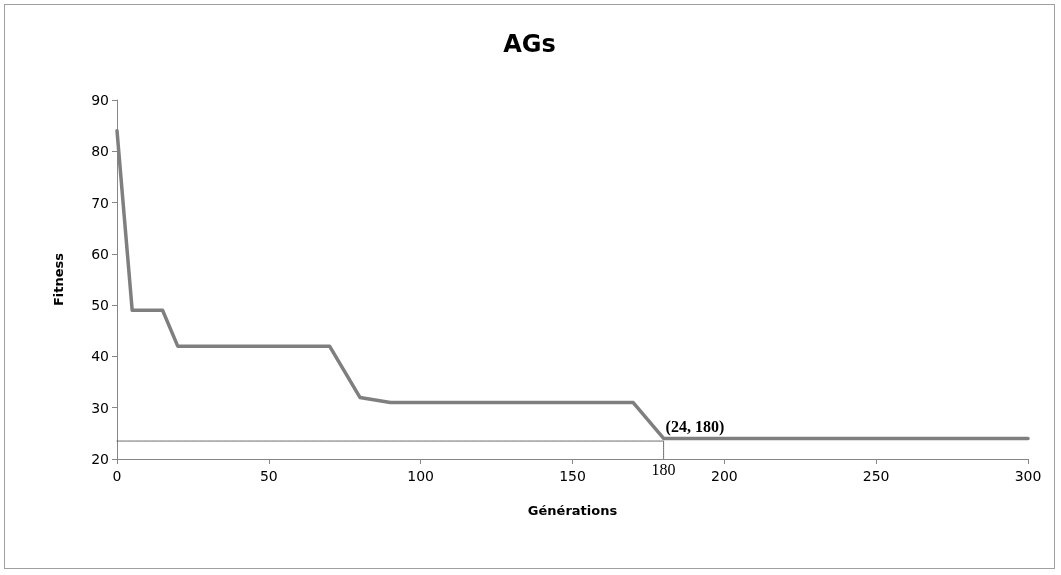  I want to click on x-tick-label: 250, so click(876, 476).